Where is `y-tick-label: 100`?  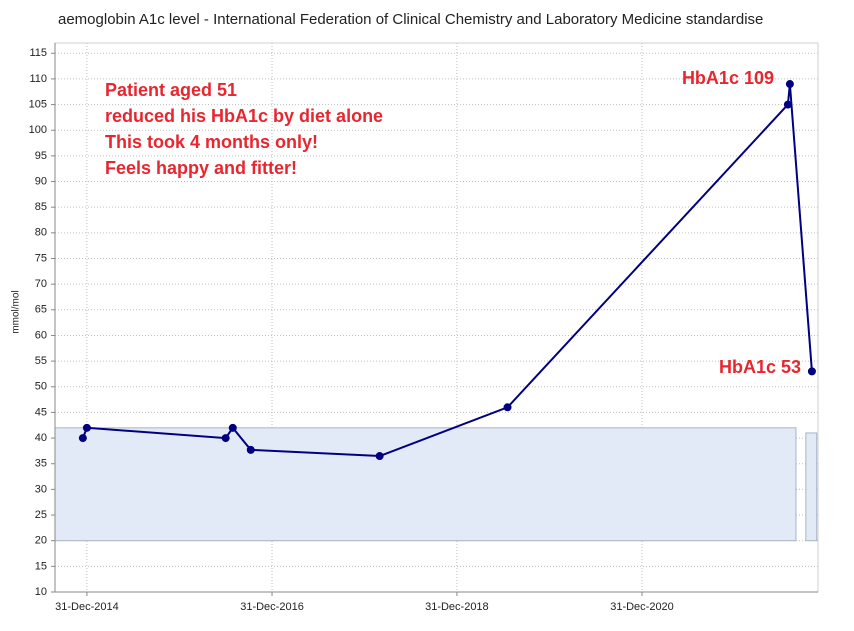 y-tick-label: 100 is located at coordinates (38, 130).